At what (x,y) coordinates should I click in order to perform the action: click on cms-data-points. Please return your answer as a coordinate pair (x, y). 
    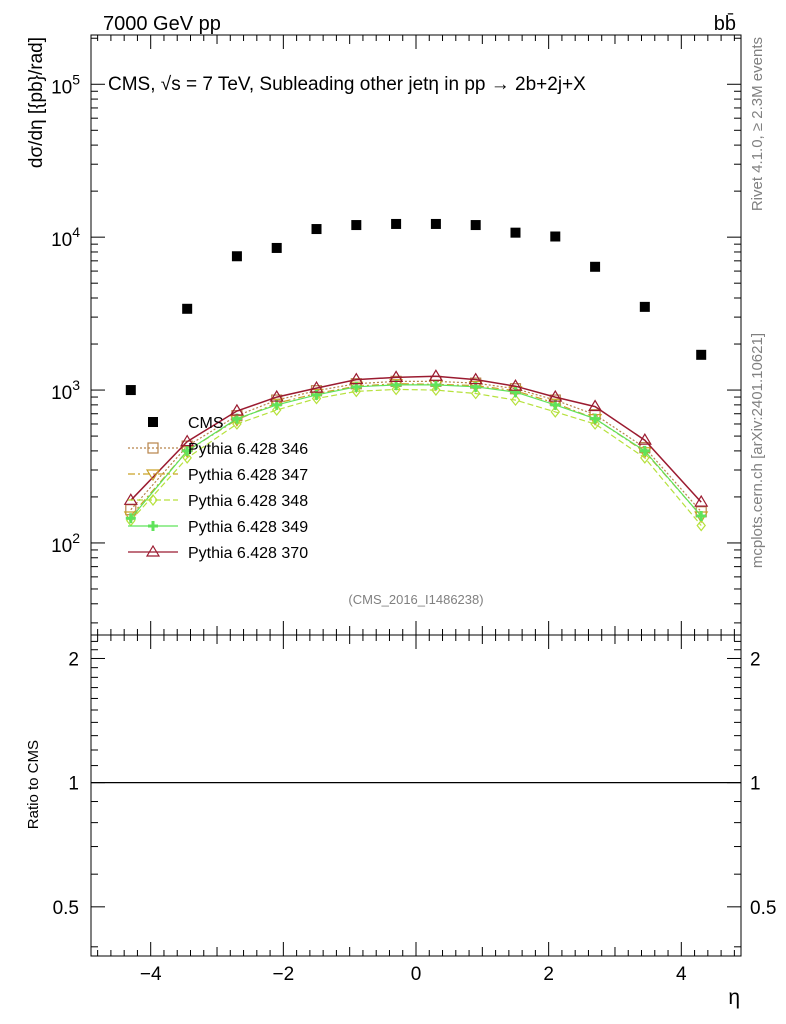
    Looking at the image, I should click on (416, 307).